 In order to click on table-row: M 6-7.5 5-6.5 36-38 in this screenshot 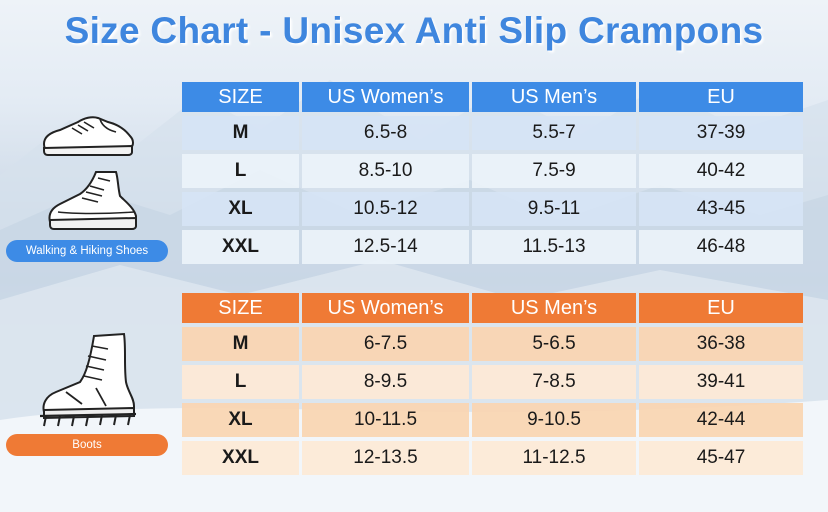, I will do `click(492, 344)`.